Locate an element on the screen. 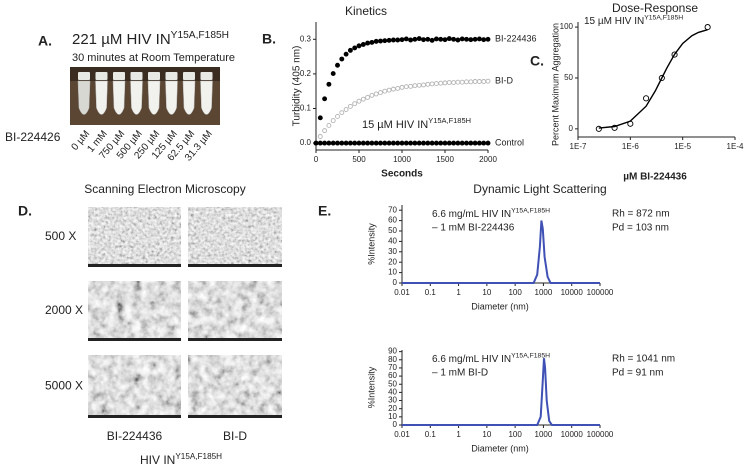 Image resolution: width=750 pixels, height=474 pixels. panel-title: Scanning Electron Microscopy is located at coordinates (164, 189).